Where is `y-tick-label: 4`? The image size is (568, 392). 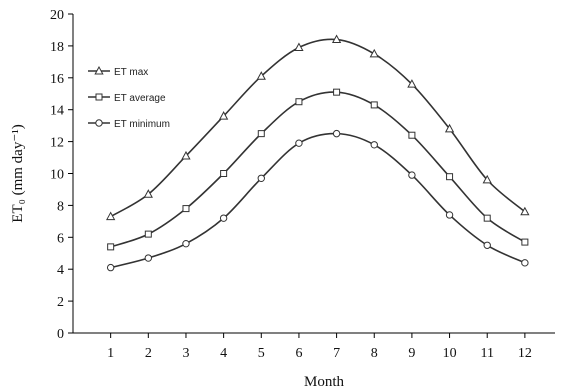 y-tick-label: 4 is located at coordinates (60, 270).